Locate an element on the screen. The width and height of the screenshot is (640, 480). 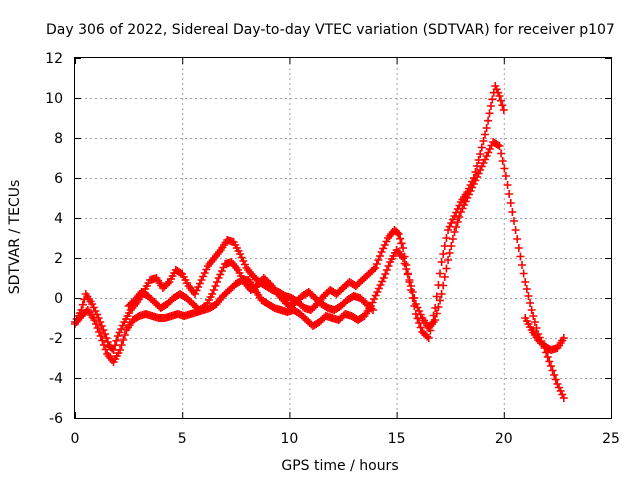
y-tick-label: 8 is located at coordinates (58, 139).